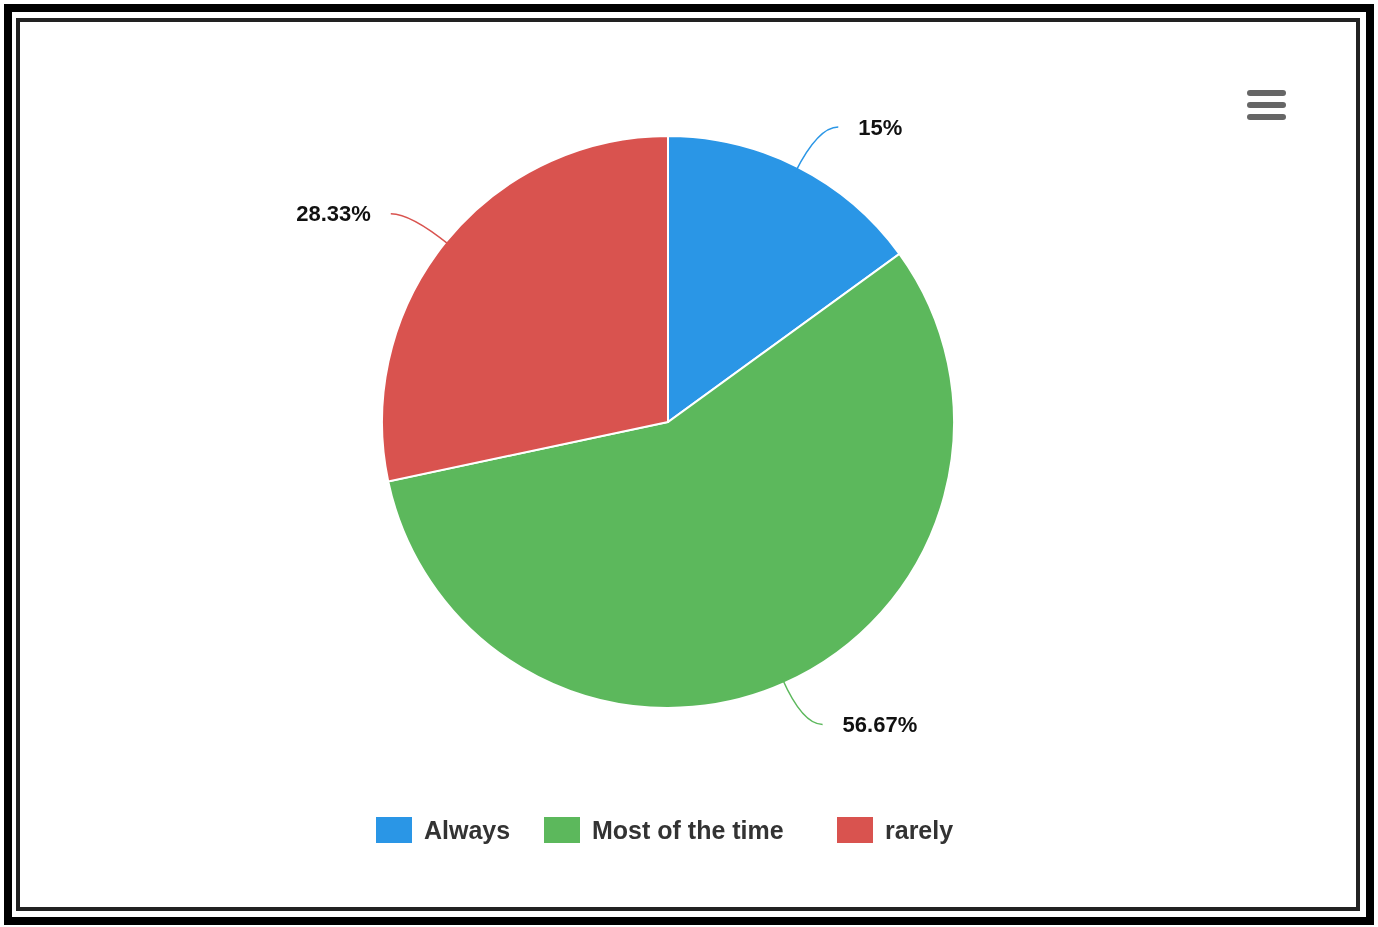 The image size is (1378, 927). Describe the element at coordinates (688, 829) in the screenshot. I see `legend-label: Most of the time` at that location.